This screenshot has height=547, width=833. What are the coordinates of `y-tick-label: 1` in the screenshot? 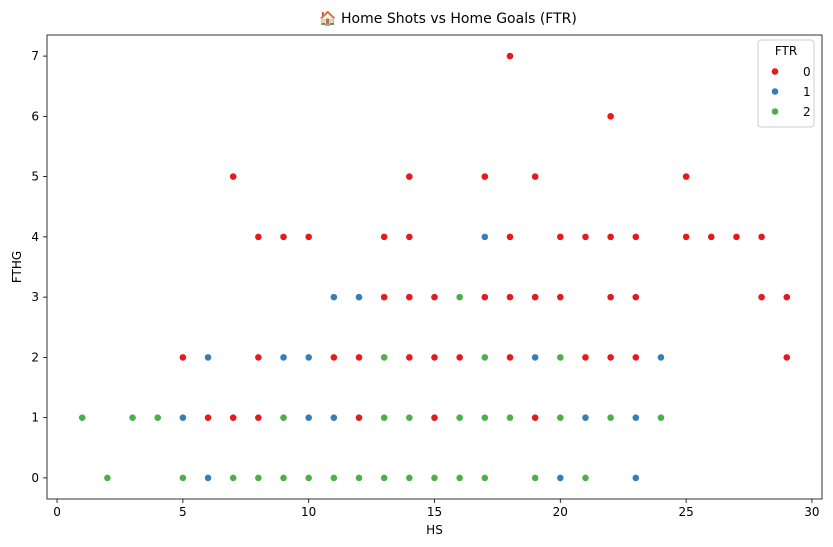 It's located at (35, 418).